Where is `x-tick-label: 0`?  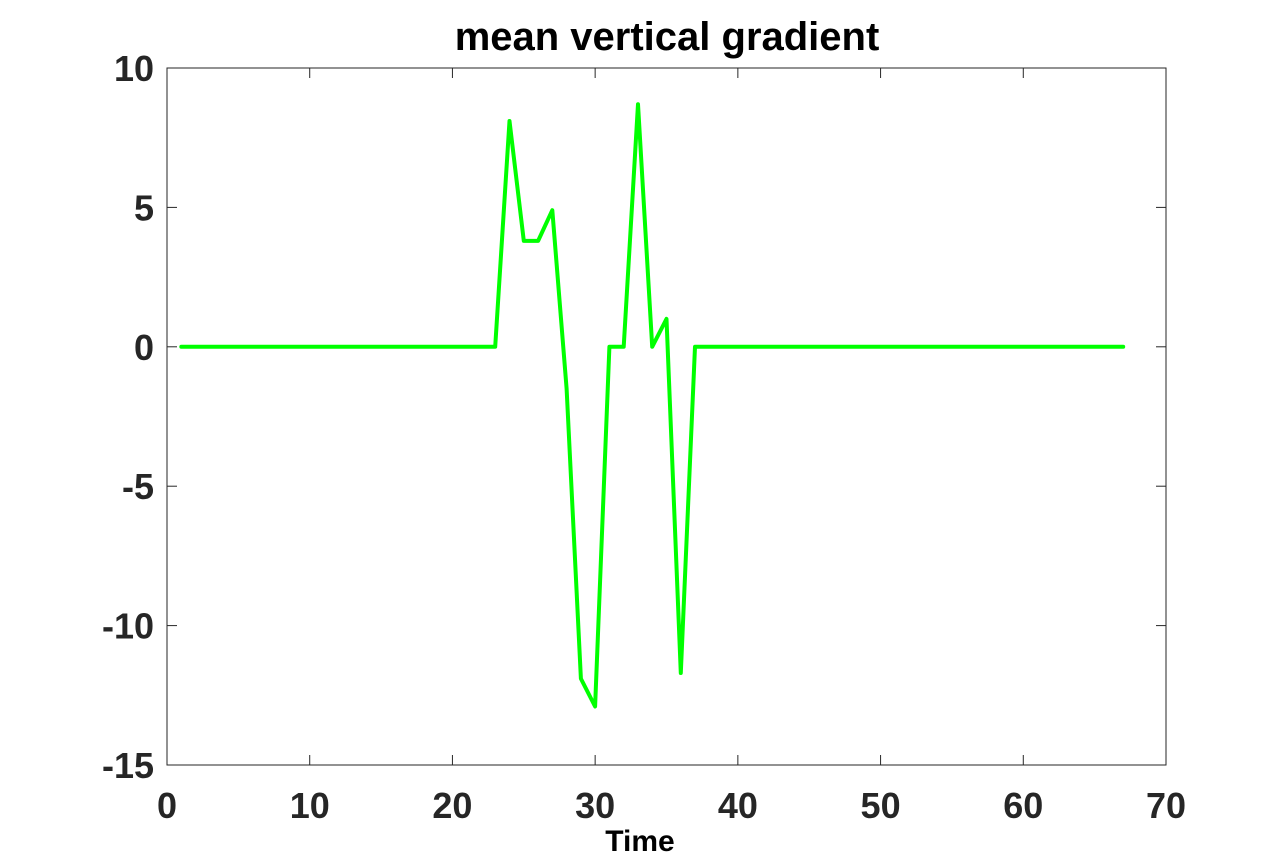 x-tick-label: 0 is located at coordinates (167, 805).